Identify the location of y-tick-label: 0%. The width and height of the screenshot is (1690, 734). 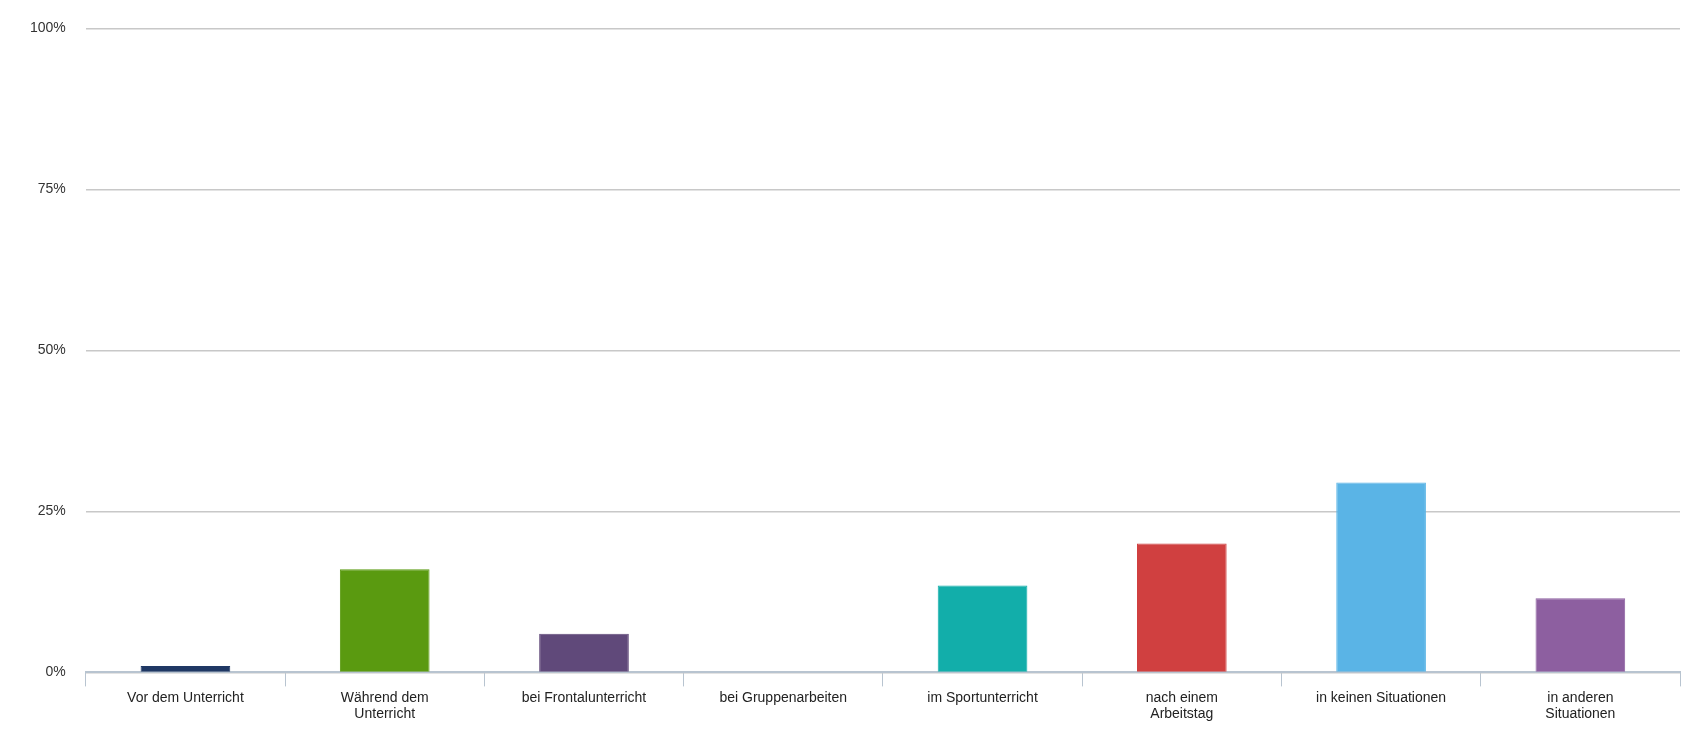
(55, 671).